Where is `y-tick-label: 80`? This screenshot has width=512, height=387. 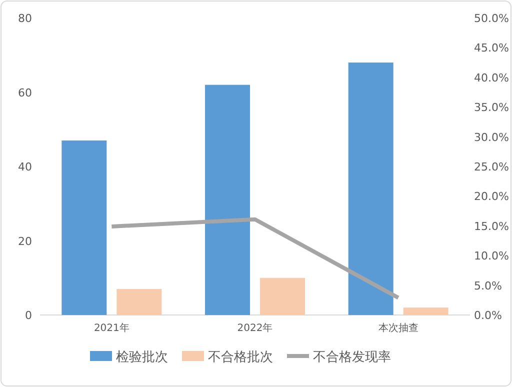 y-tick-label: 80 is located at coordinates (25, 18).